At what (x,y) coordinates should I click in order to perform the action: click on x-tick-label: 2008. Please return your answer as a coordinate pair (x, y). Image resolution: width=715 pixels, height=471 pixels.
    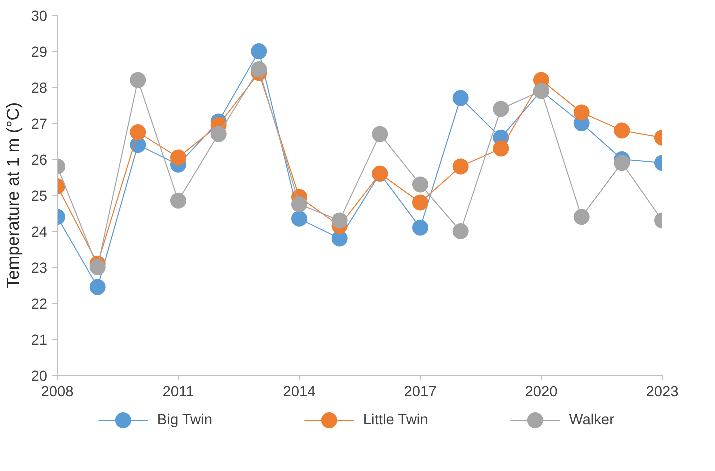
    Looking at the image, I should click on (57, 392).